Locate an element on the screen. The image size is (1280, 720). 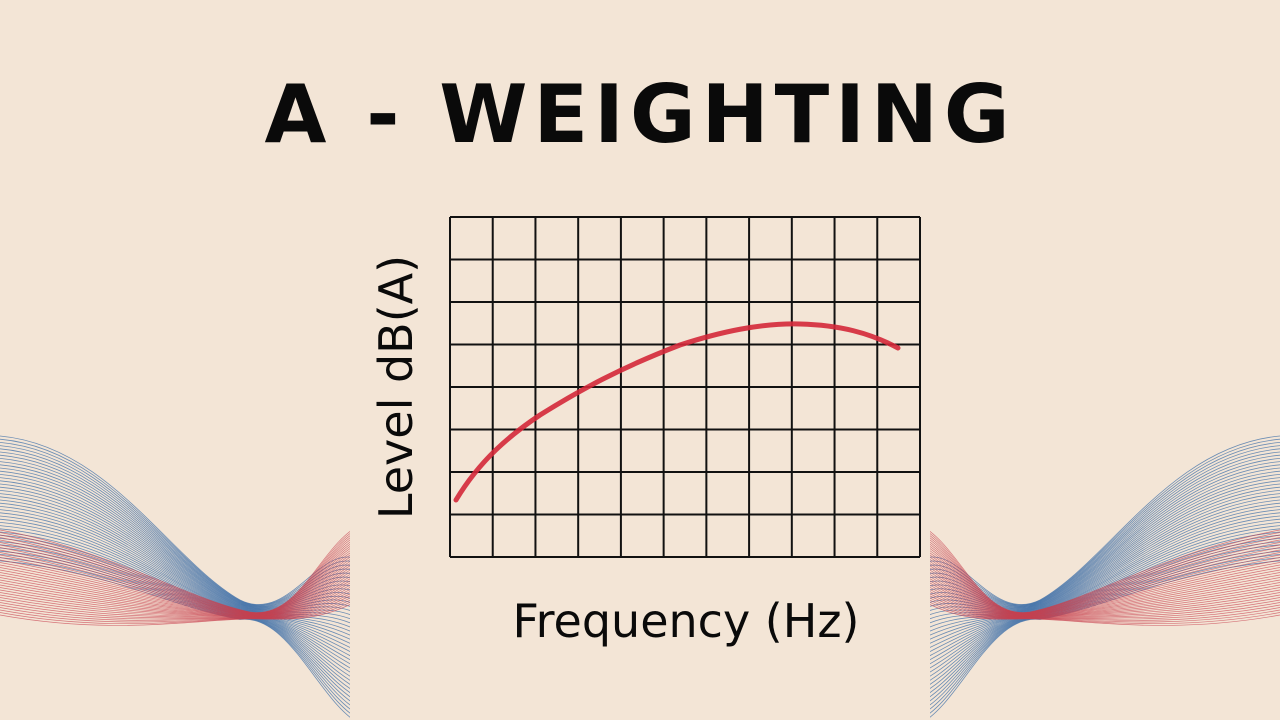
weighting-curve is located at coordinates (677, 412).